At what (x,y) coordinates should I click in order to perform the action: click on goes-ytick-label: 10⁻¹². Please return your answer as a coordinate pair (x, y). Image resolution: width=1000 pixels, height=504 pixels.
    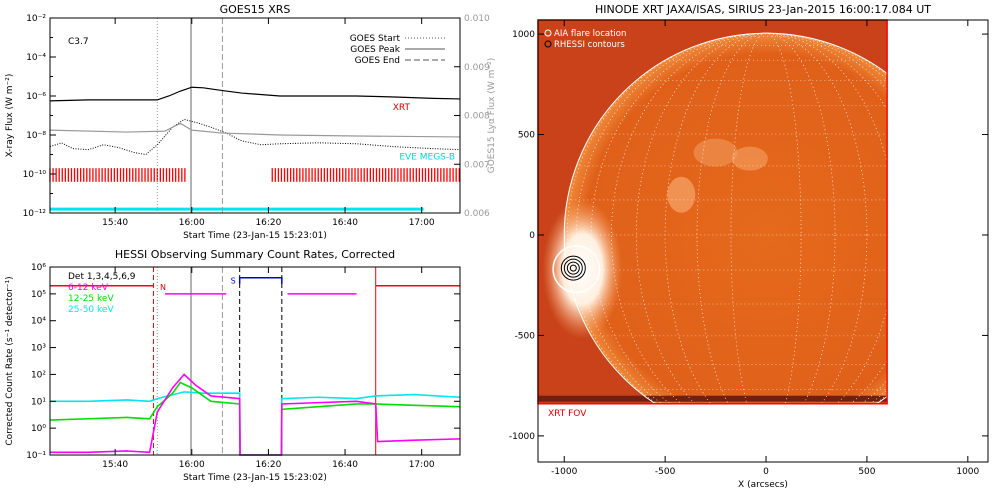
    Looking at the image, I should click on (35, 214).